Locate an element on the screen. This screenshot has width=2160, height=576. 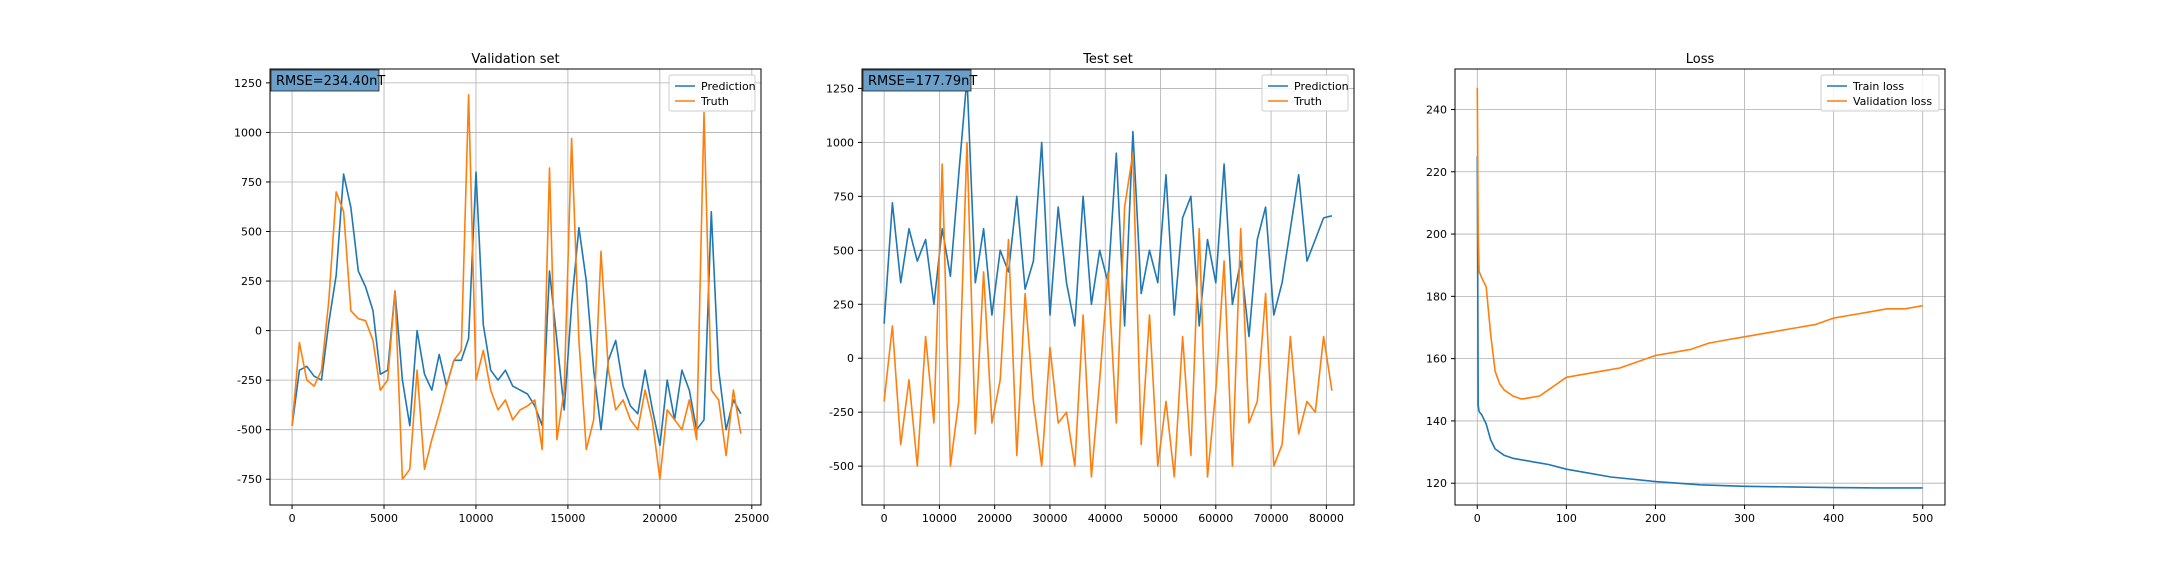
y-tick-label: 120 is located at coordinates (1436, 483).